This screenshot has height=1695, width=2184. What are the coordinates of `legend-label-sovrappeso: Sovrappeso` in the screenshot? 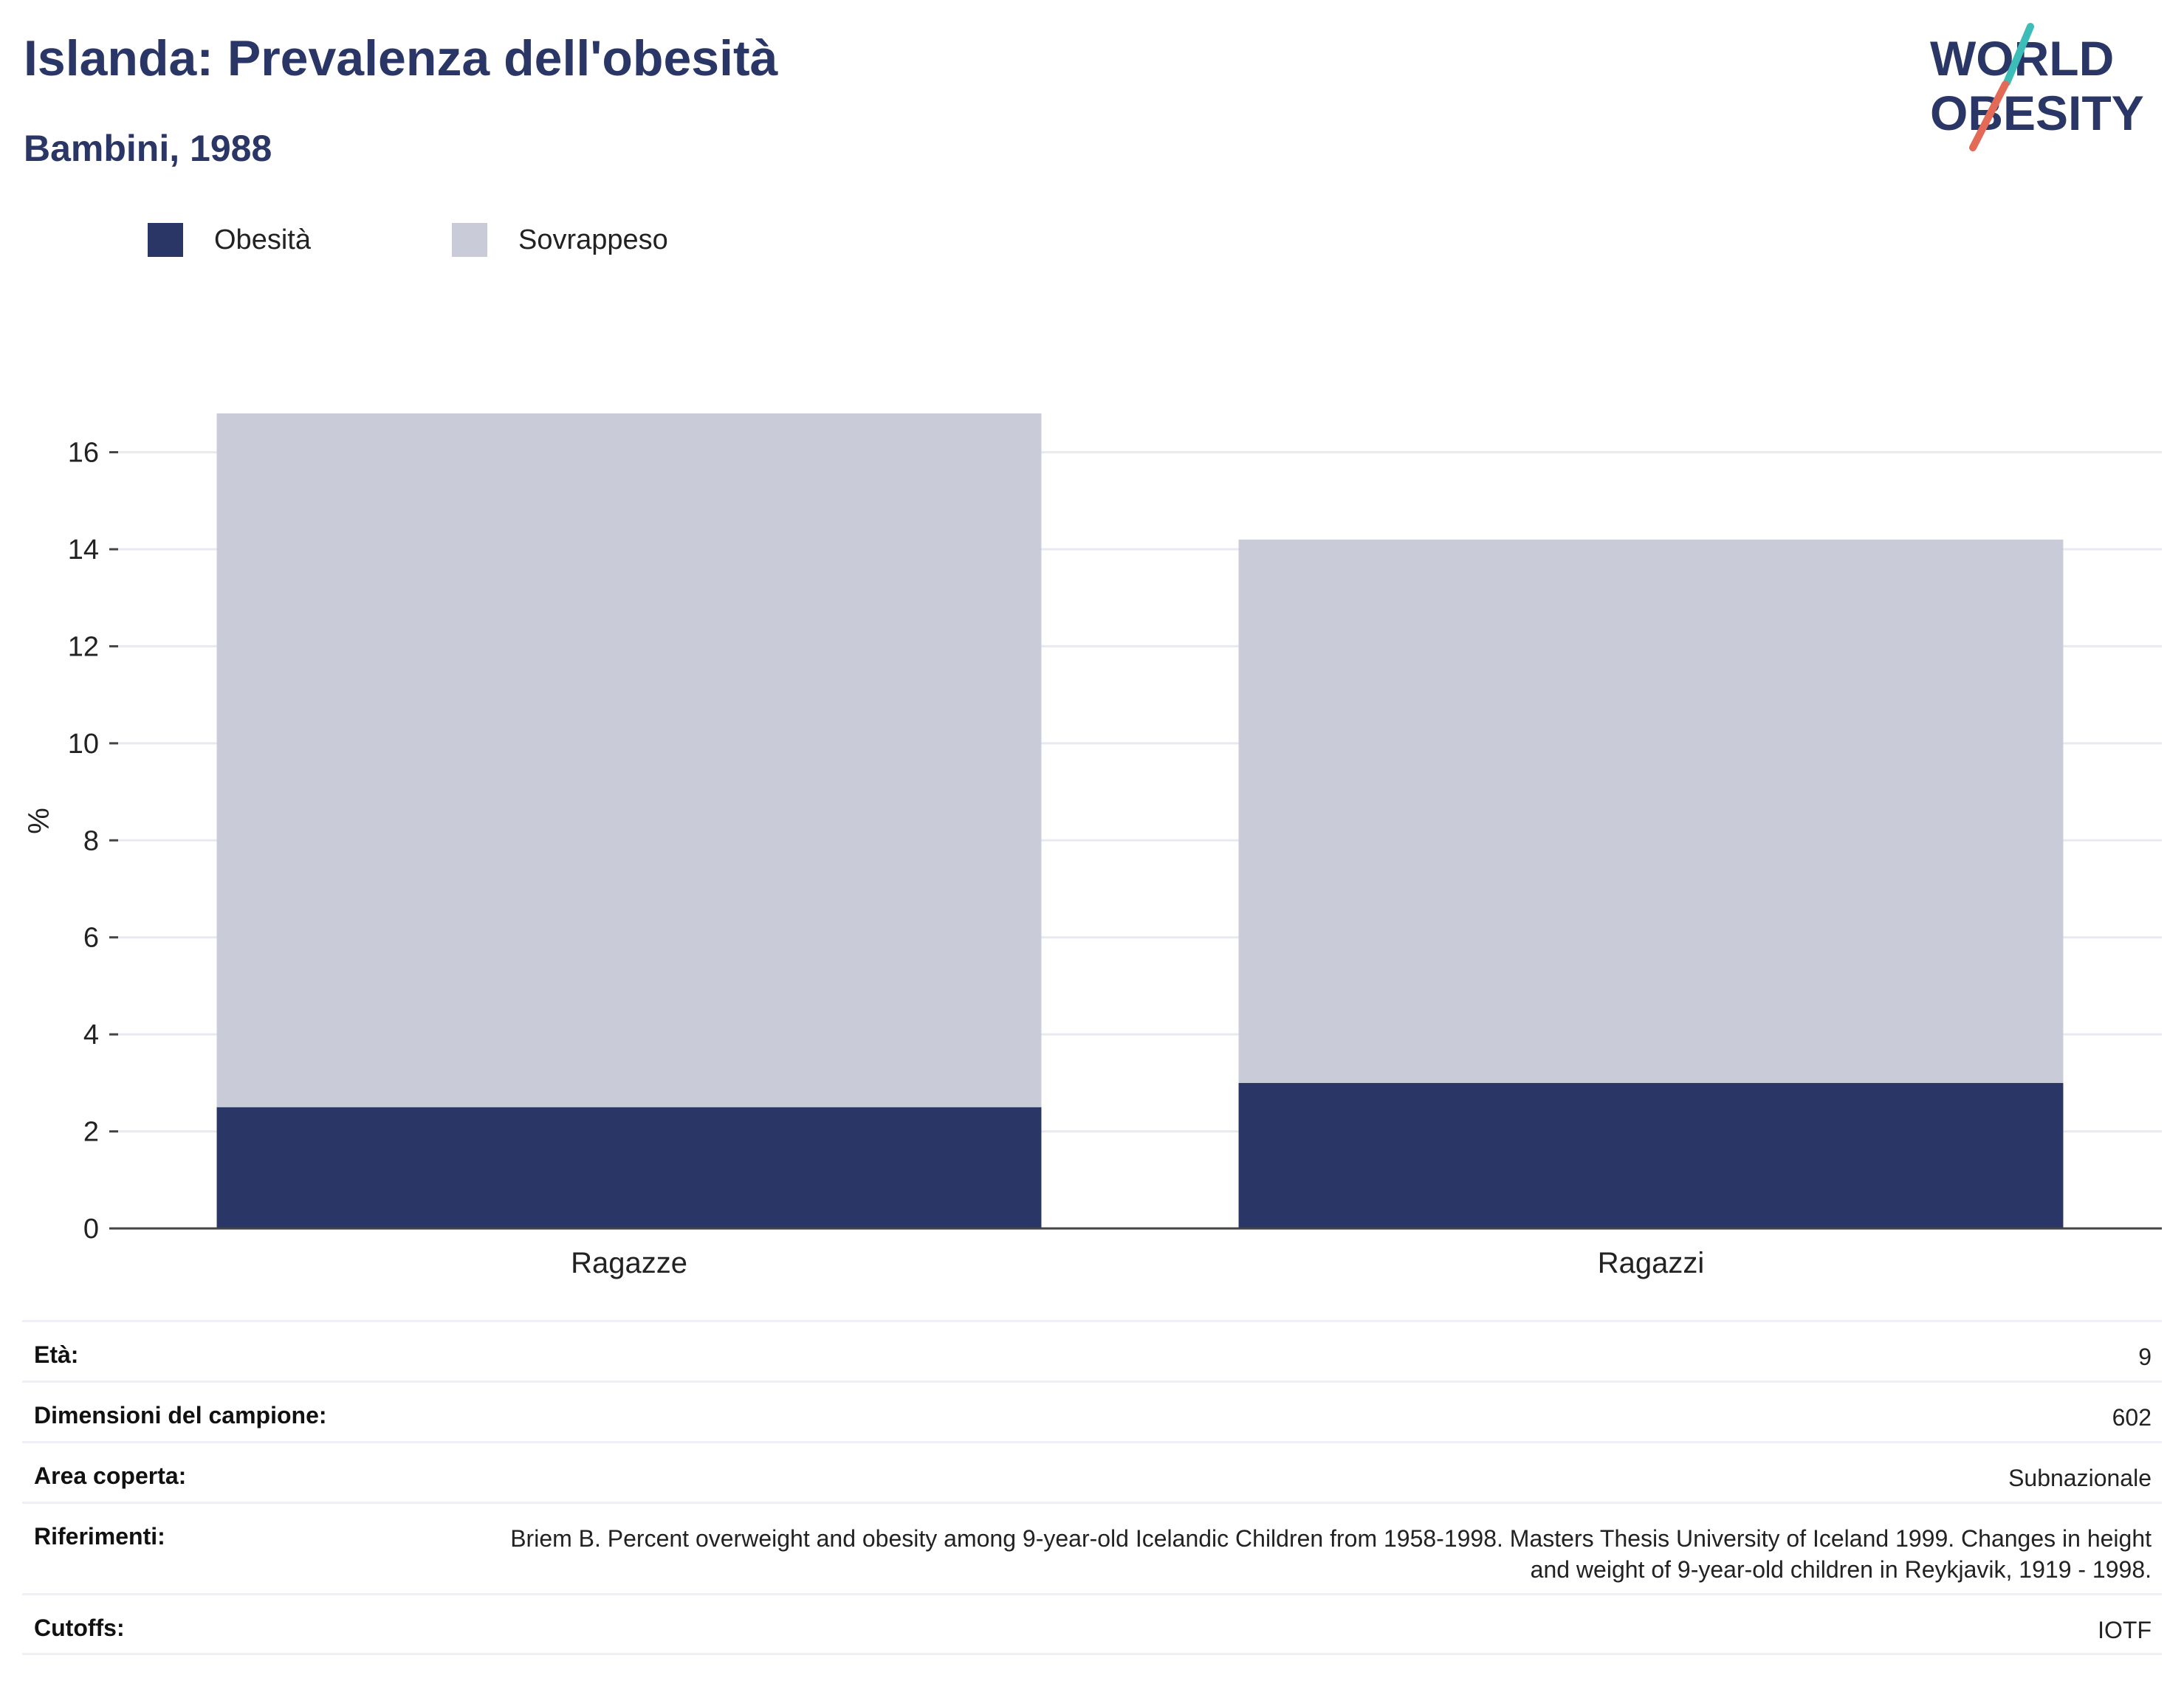 It's located at (593, 239).